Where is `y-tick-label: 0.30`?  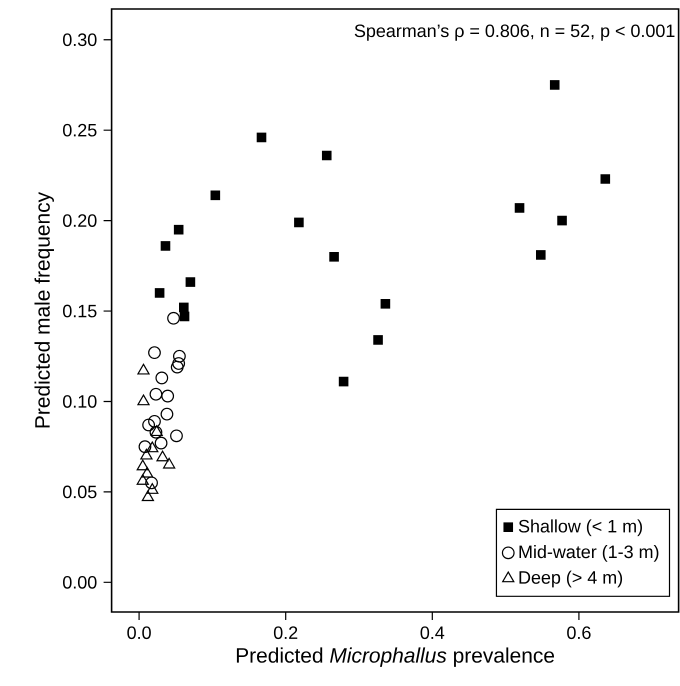 y-tick-label: 0.30 is located at coordinates (80, 39).